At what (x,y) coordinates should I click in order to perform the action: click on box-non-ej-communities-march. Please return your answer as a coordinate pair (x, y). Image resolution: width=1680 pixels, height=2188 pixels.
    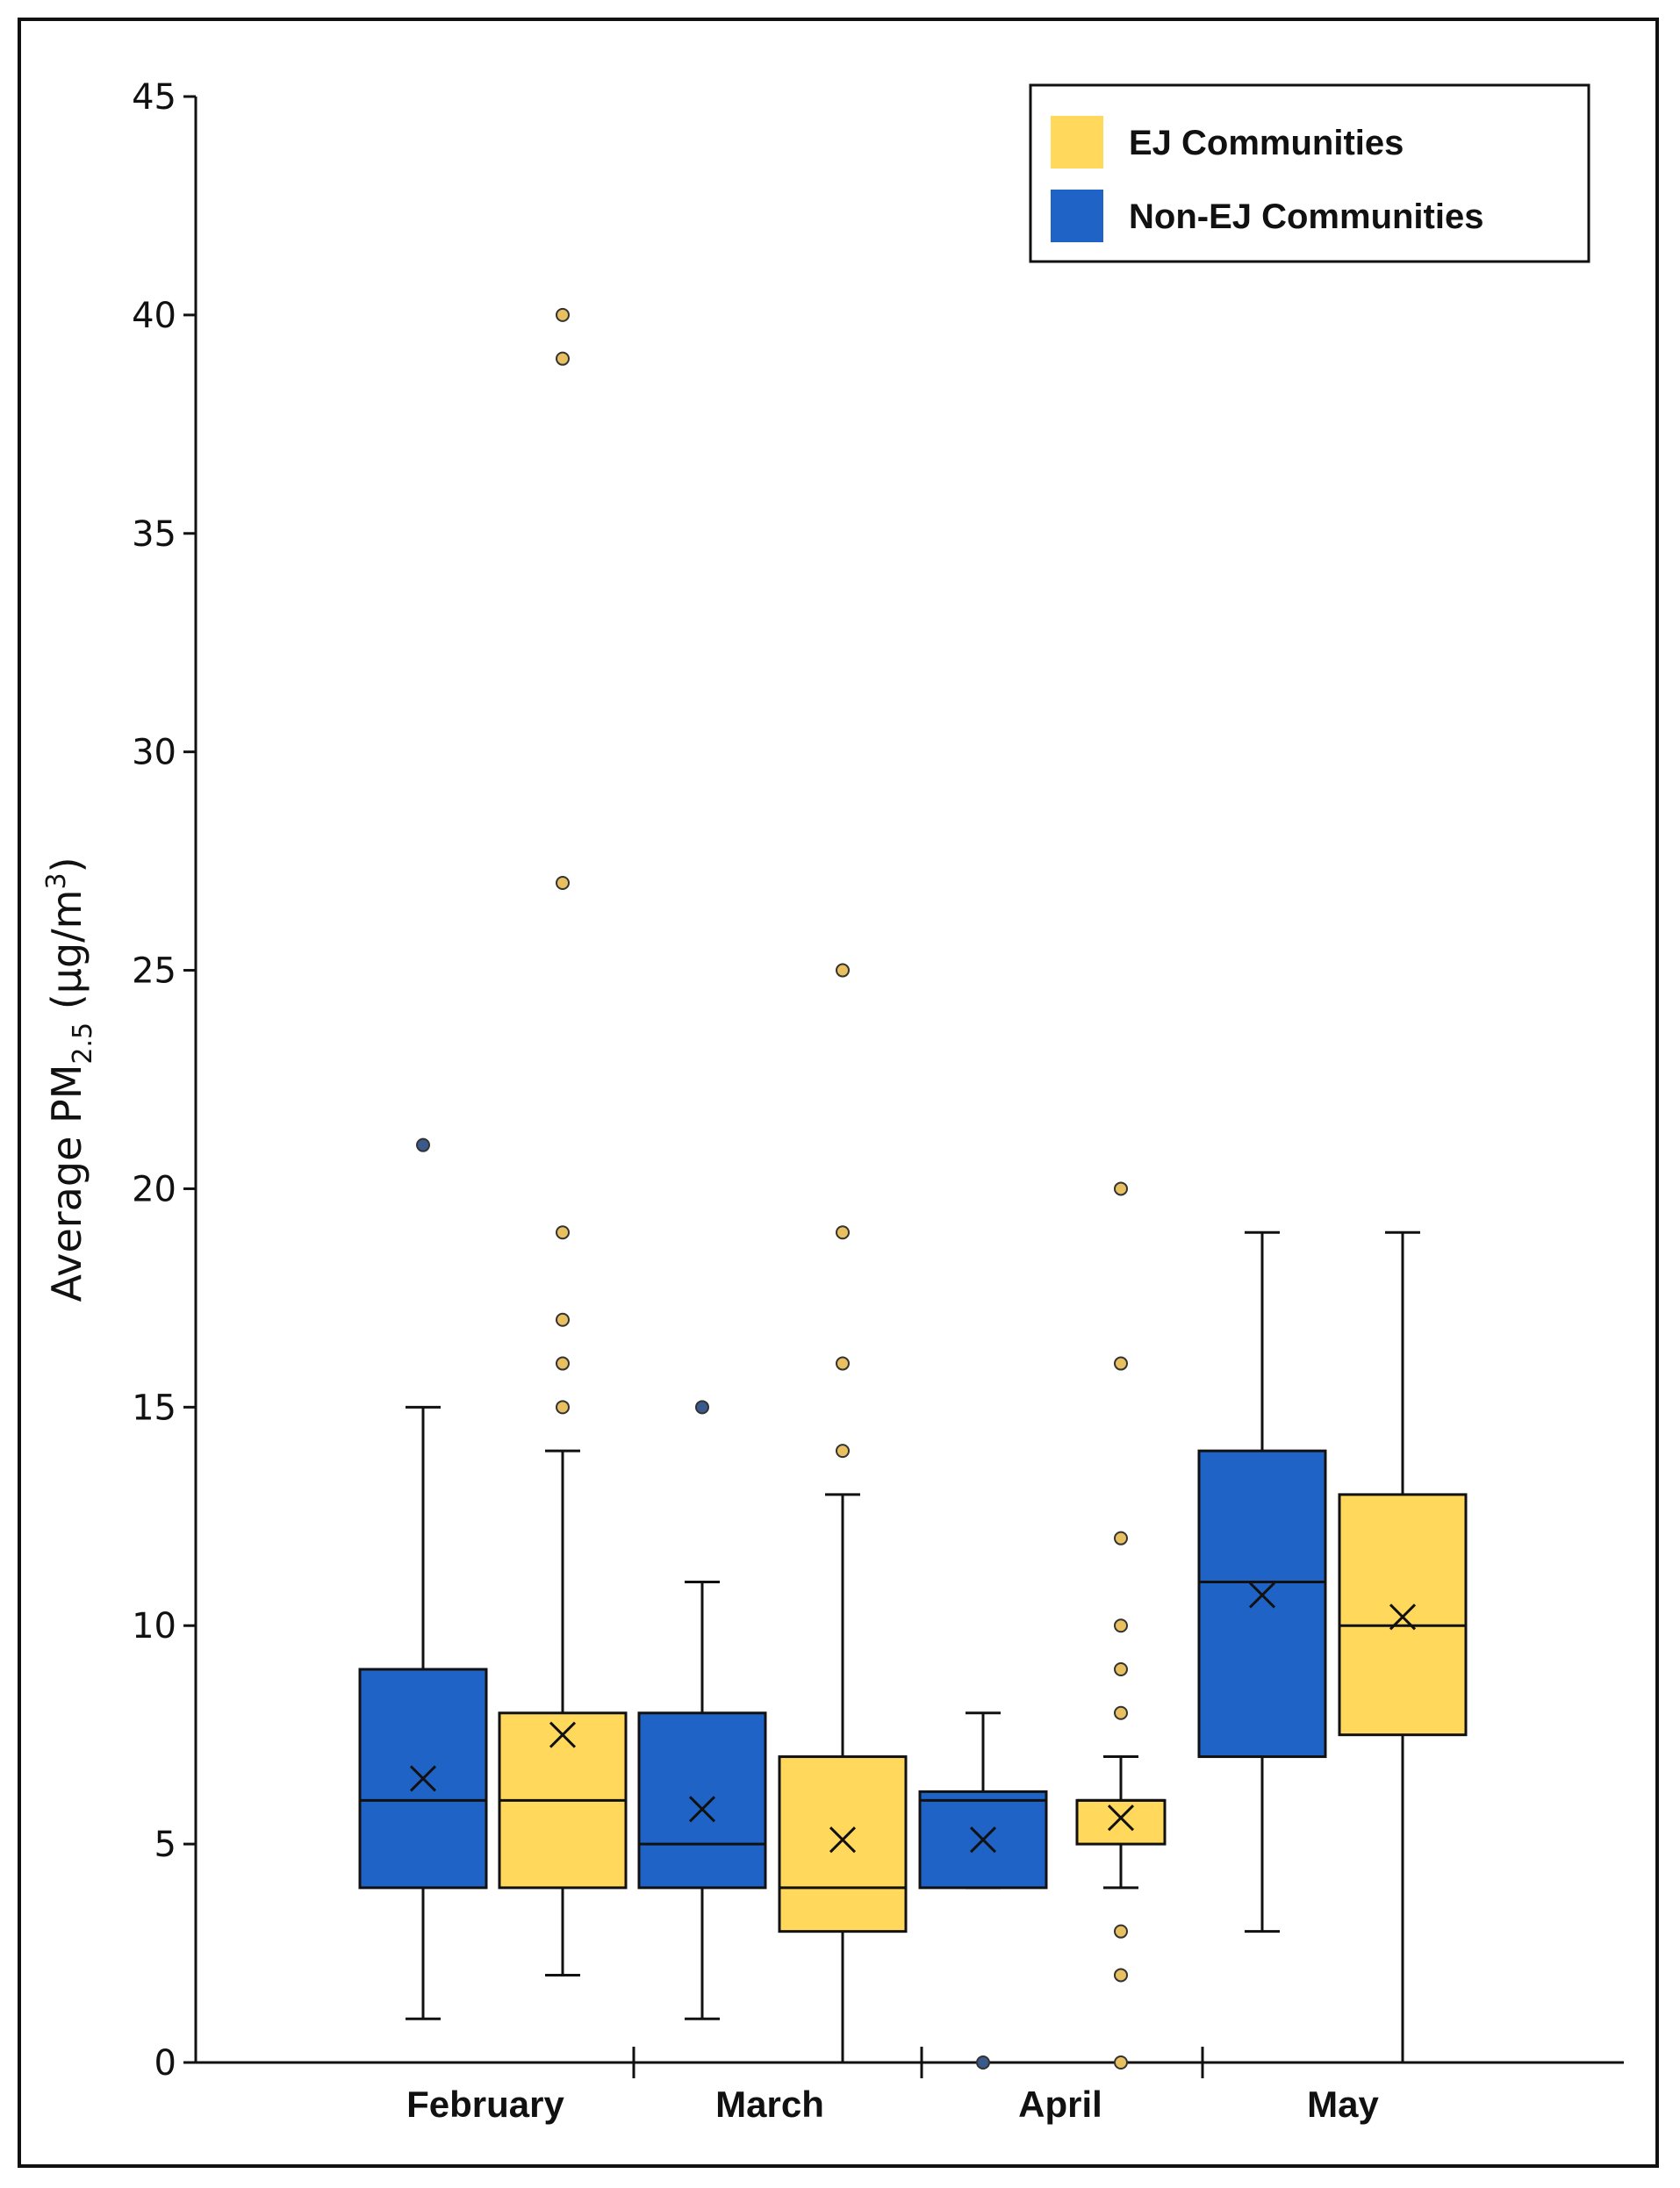
    Looking at the image, I should click on (702, 1710).